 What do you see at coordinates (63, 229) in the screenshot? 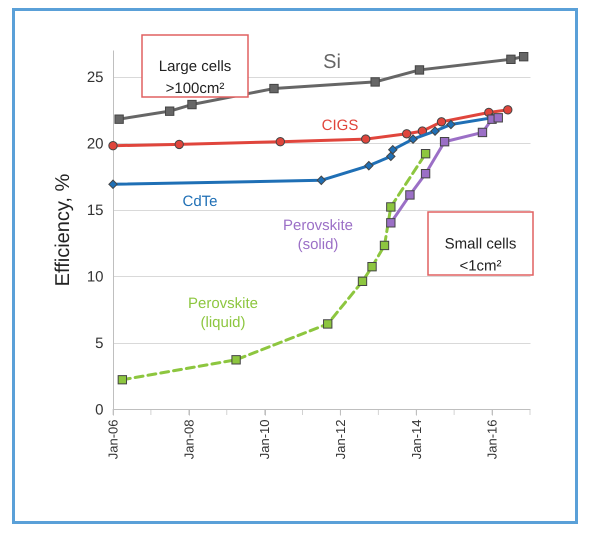
I see `y-axis-title: Efficiency, %` at bounding box center [63, 229].